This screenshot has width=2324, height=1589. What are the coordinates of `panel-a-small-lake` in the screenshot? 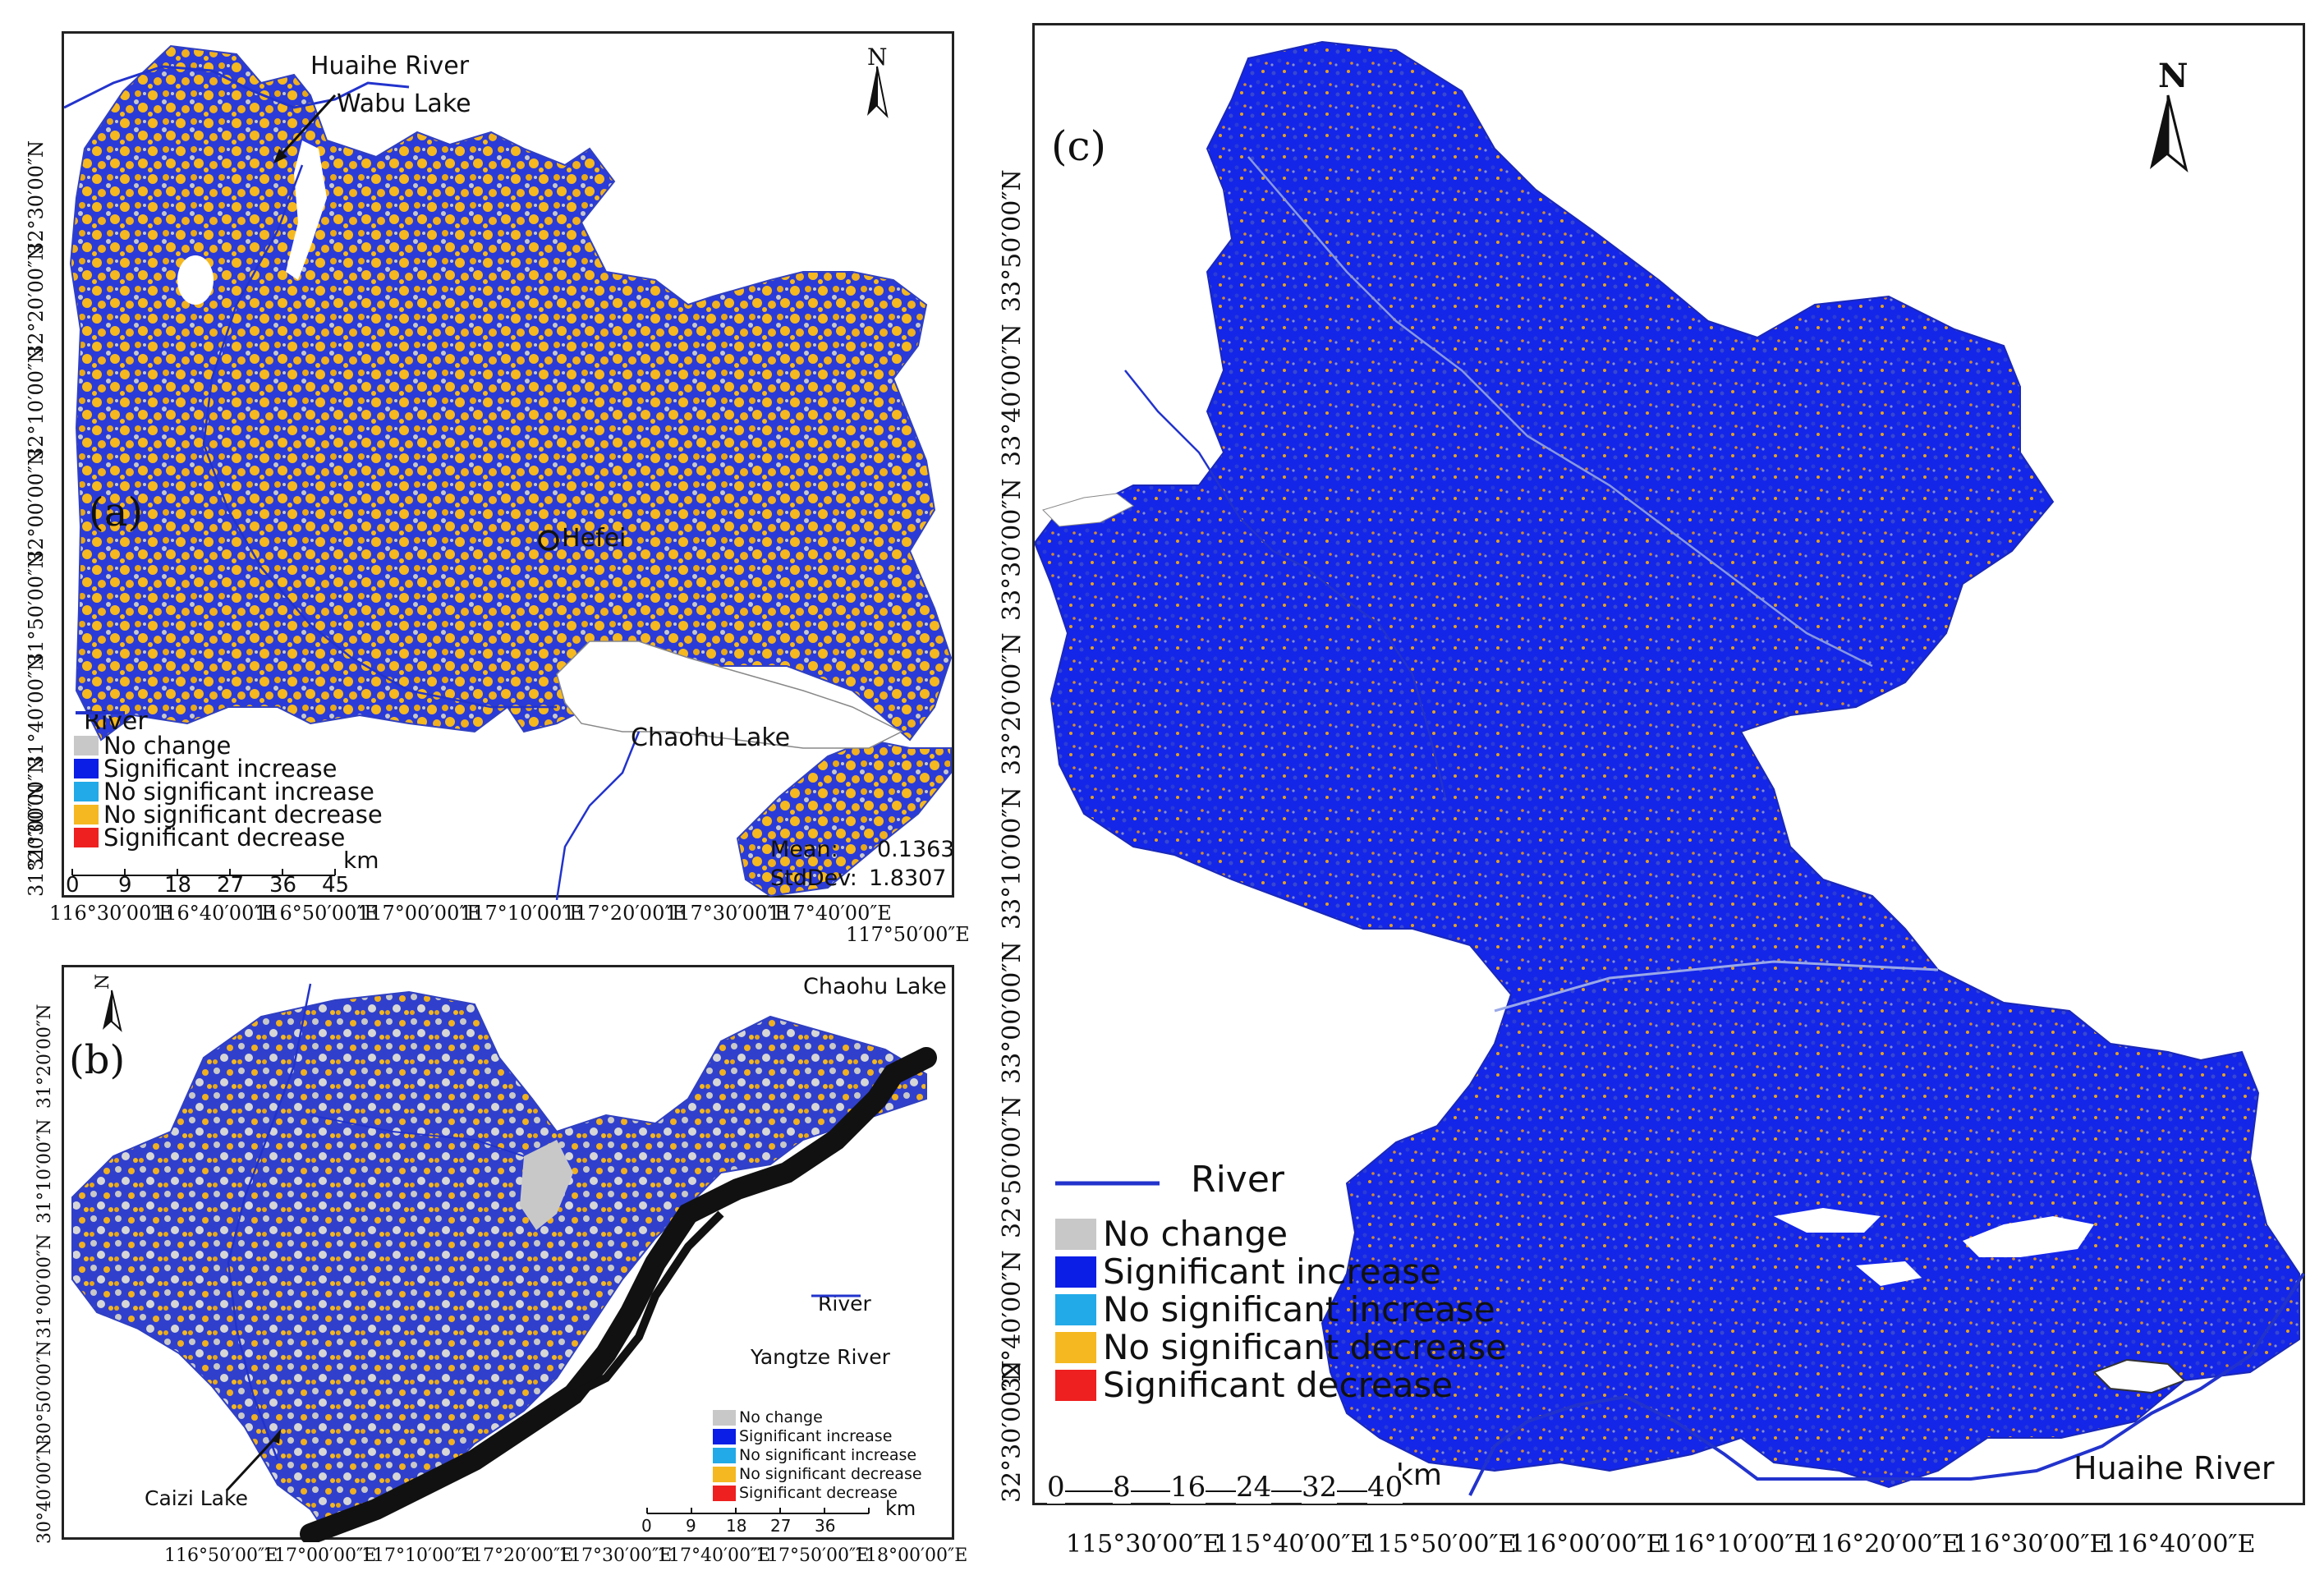 It's located at (195, 280).